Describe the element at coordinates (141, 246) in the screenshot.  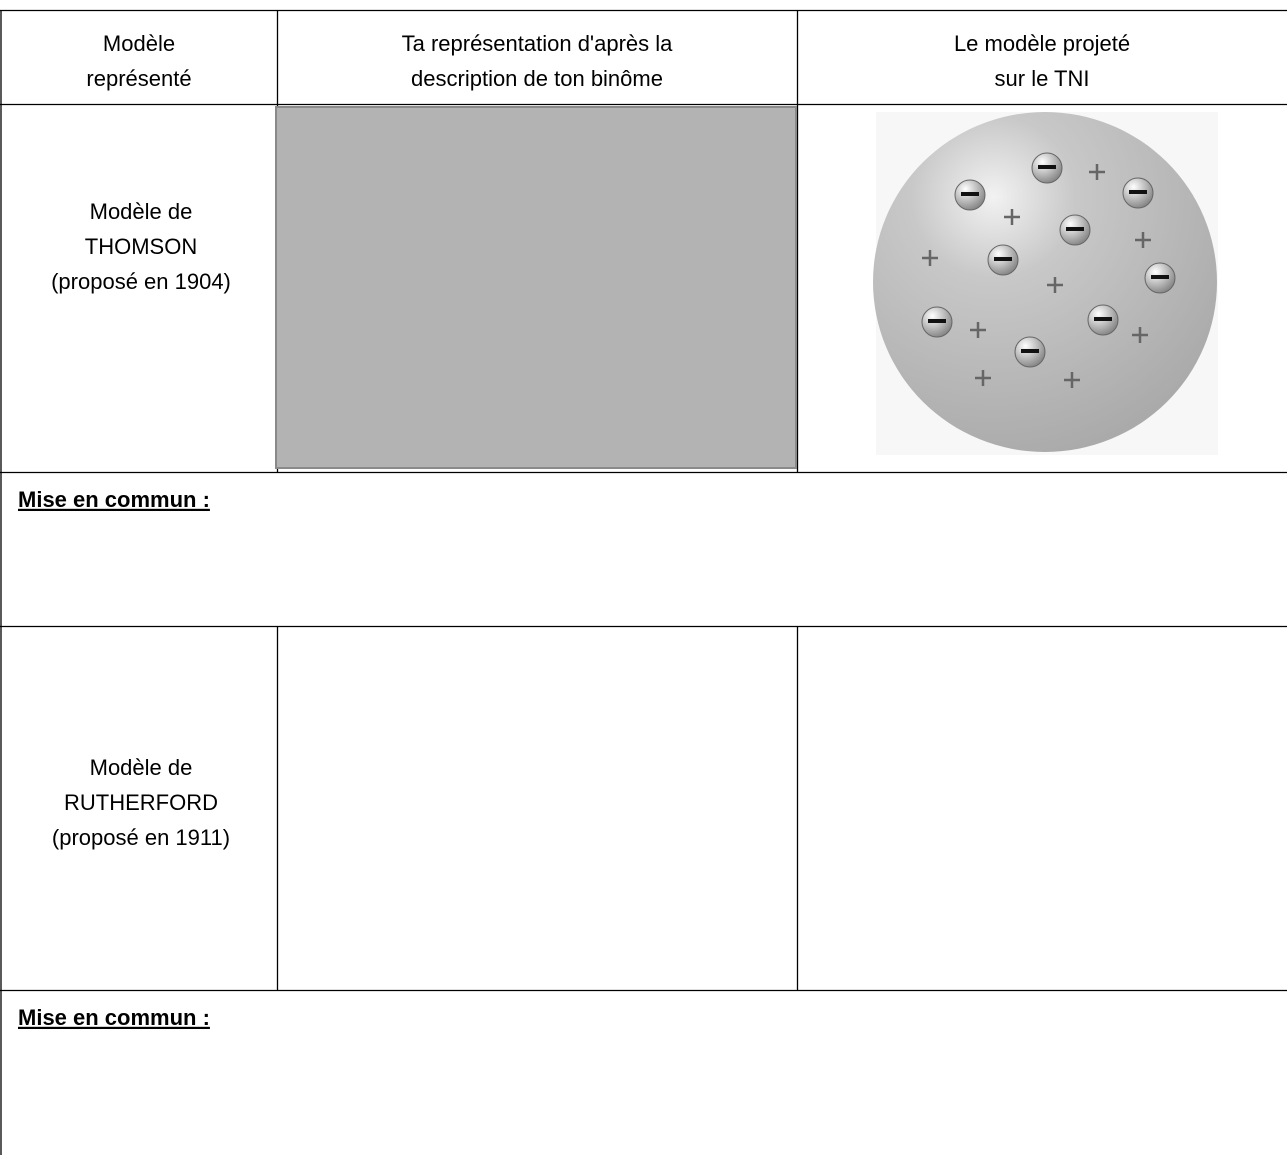
I see `model-name: THOMSON` at that location.